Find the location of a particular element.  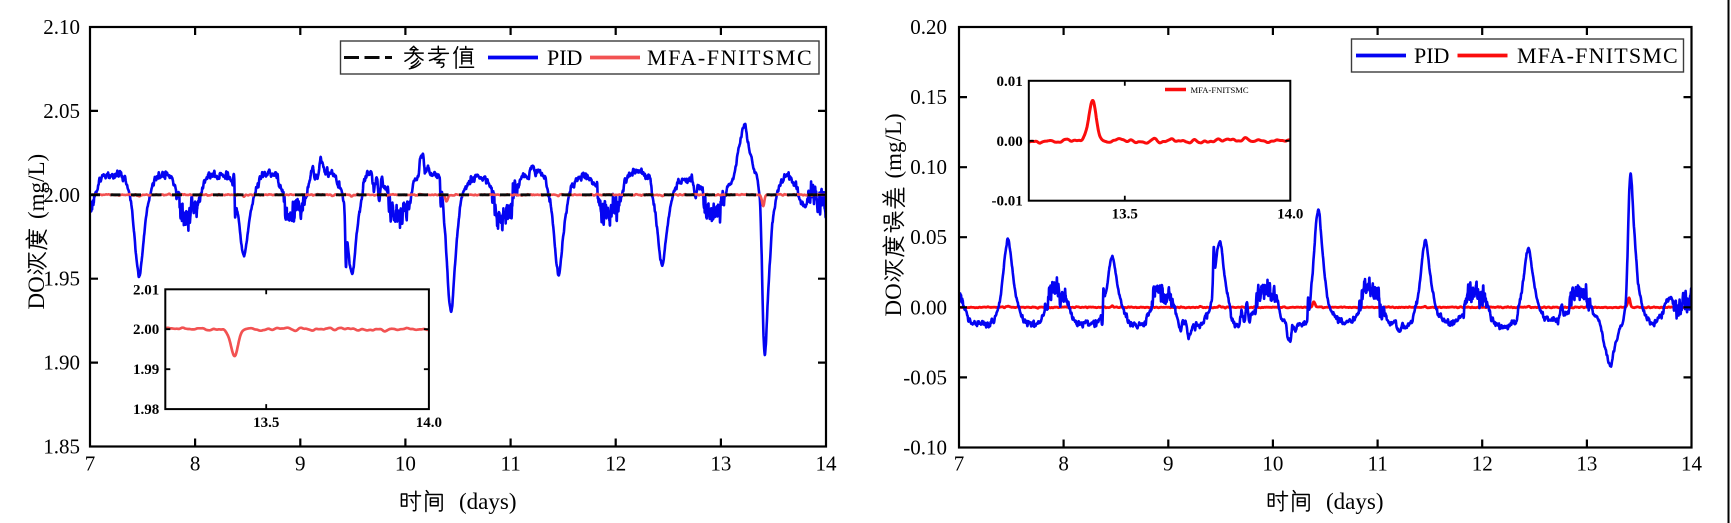

svg-text: -0.05 is located at coordinates (925, 377).